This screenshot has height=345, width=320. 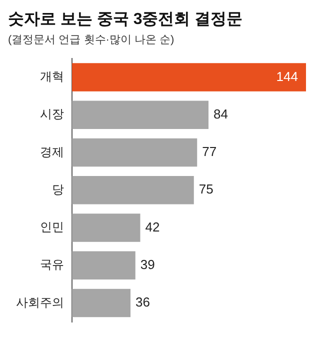 What do you see at coordinates (52, 114) in the screenshot?
I see `y-tick-label: 시장` at bounding box center [52, 114].